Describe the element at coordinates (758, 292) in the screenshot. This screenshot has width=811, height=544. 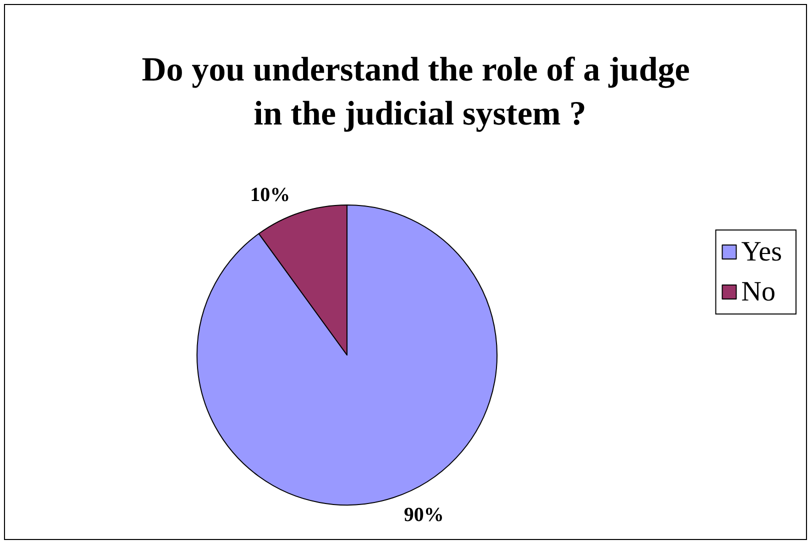
I see `legend-label: No` at that location.